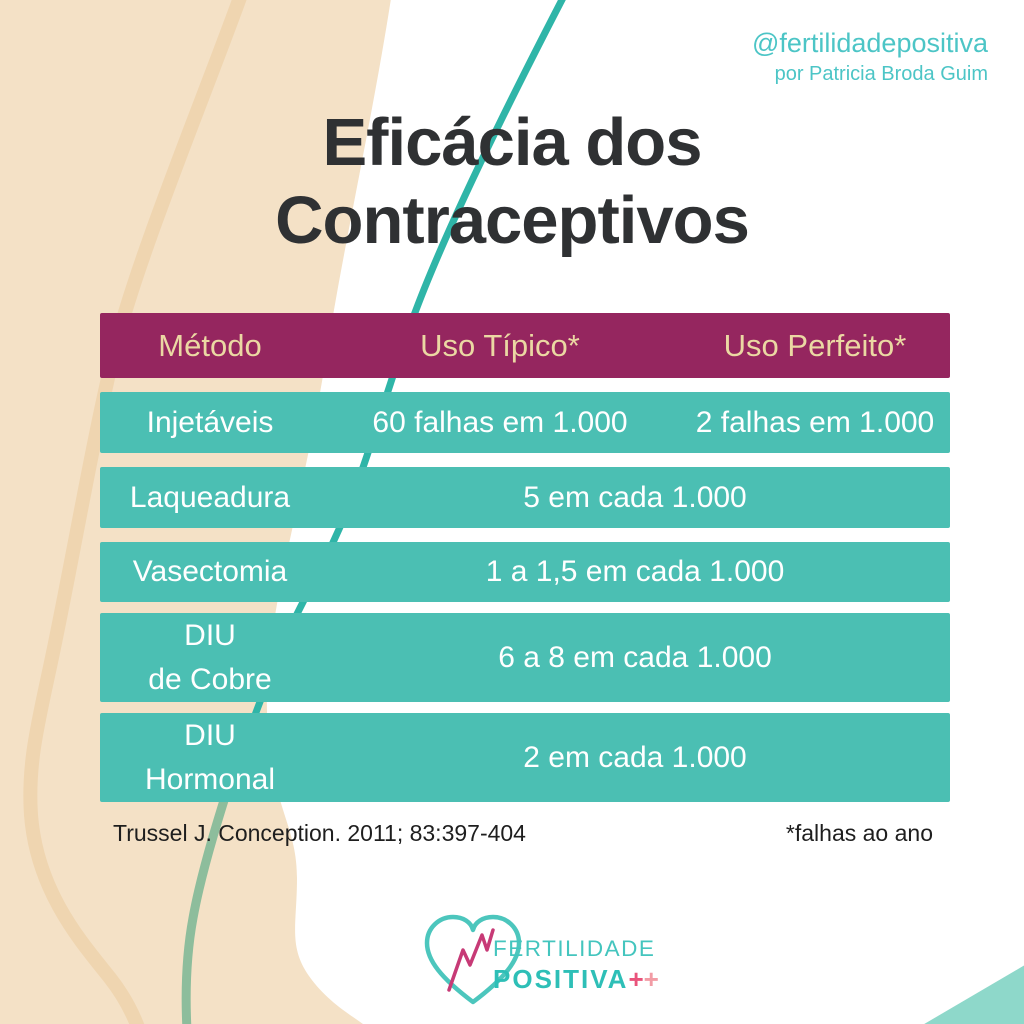  I want to click on perfect-use-value: 2 falhas em 1.000, so click(815, 422).